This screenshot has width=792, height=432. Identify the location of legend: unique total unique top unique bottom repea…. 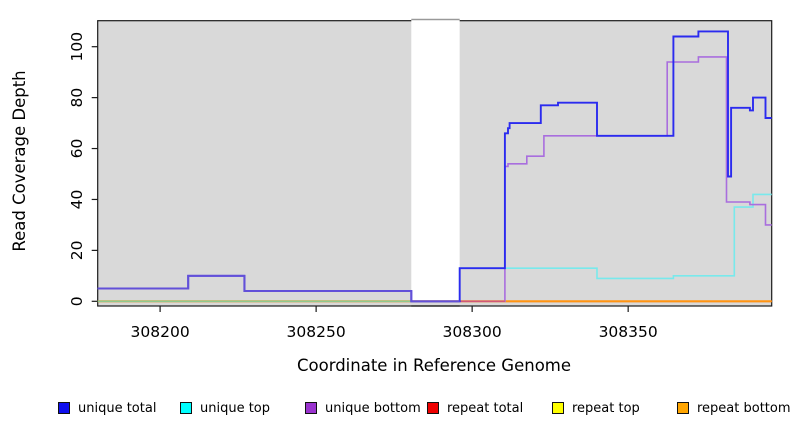
(396, 408).